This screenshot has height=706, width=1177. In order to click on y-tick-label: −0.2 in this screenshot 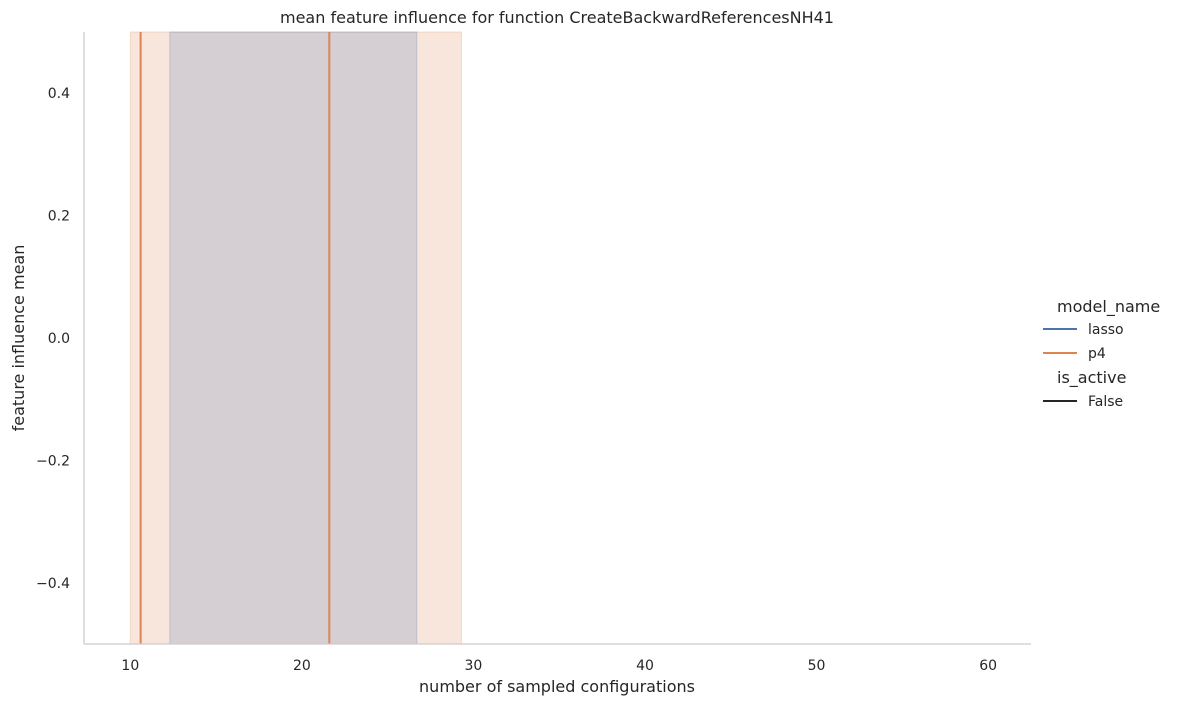, I will do `click(53, 461)`.